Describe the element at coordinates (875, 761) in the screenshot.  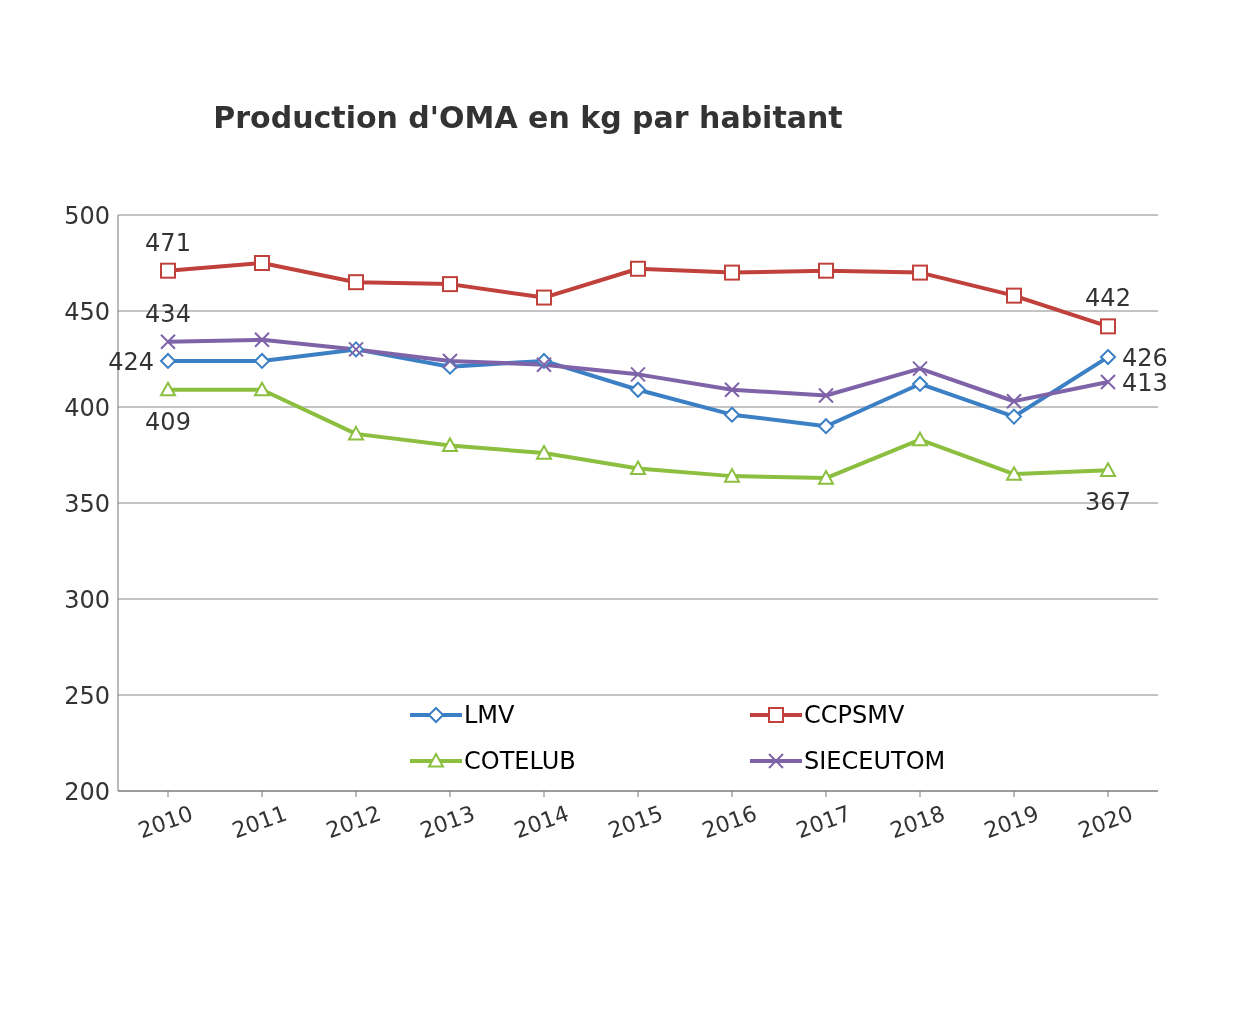
I see `legend-label: SIECEUTOM` at that location.